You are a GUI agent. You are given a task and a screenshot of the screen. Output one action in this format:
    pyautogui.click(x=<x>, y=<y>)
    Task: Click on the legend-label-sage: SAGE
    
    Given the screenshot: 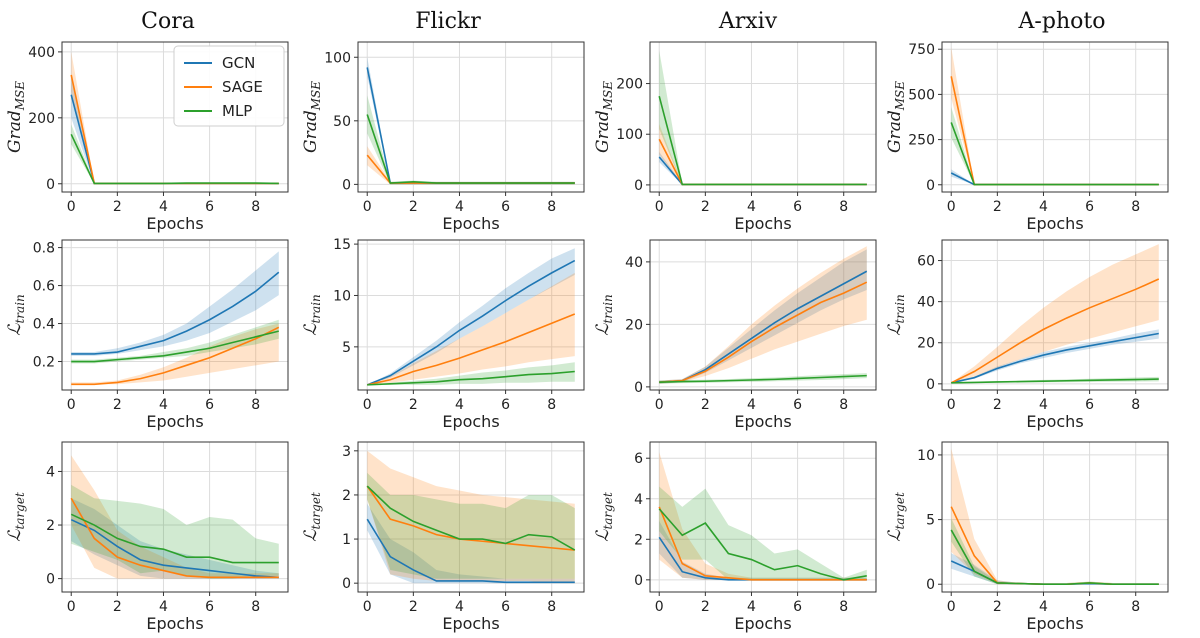 What is the action you would take?
    pyautogui.click(x=242, y=87)
    